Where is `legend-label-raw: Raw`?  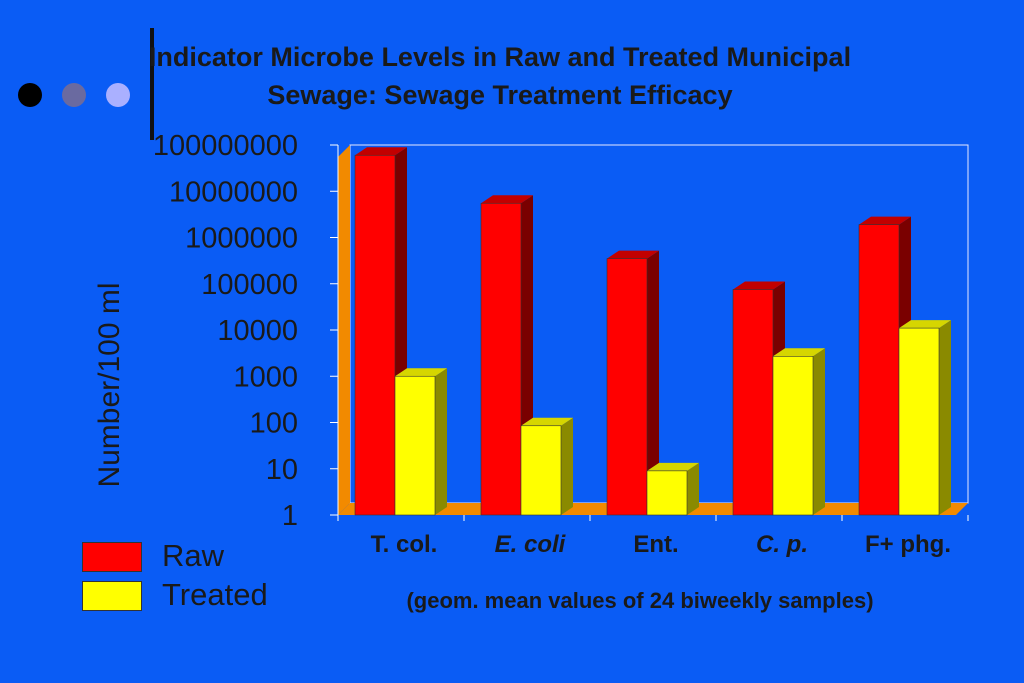
legend-label-raw: Raw is located at coordinates (193, 555).